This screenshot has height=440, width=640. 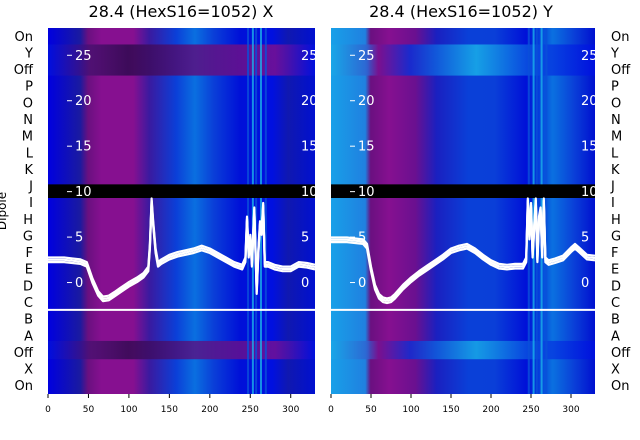 What do you see at coordinates (463, 248) in the screenshot?
I see `trace-line` at bounding box center [463, 248].